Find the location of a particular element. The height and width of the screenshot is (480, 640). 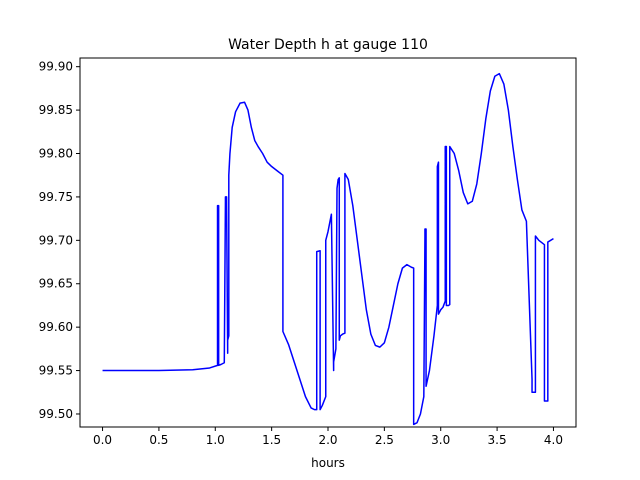

x-tick-label: 2.5 is located at coordinates (384, 440).